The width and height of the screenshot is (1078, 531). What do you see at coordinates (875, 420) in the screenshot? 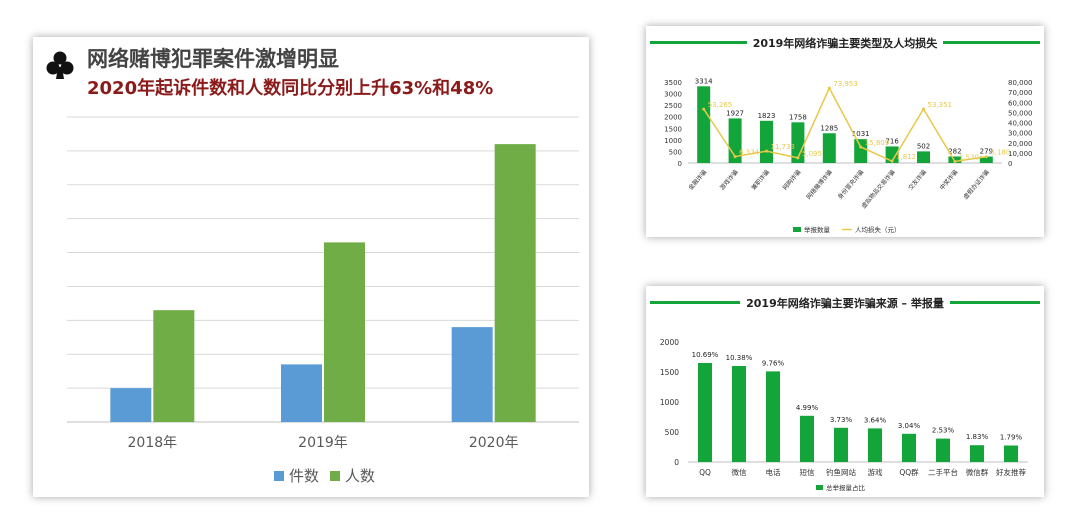
I see `bar-data-label: 3.64%` at bounding box center [875, 420].